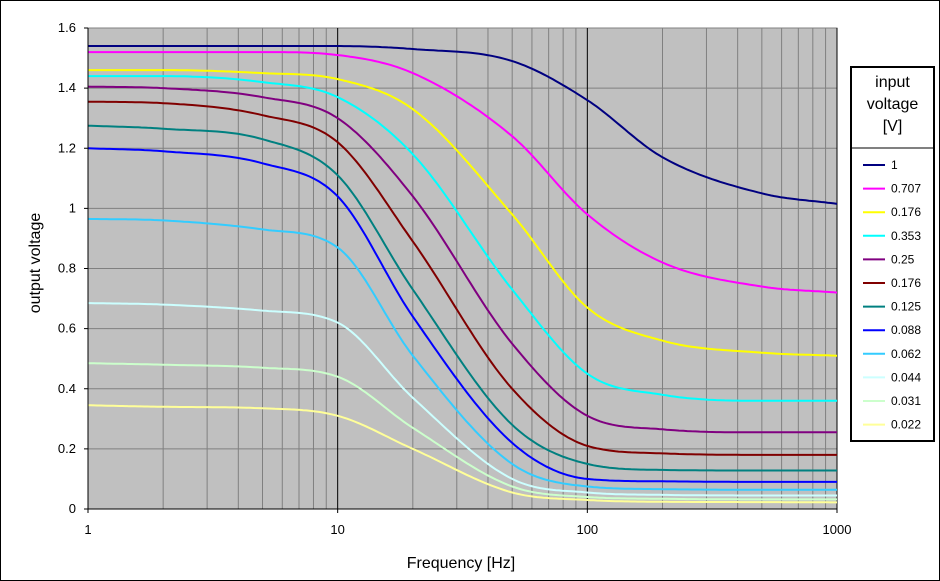 This screenshot has height=581, width=940. Describe the element at coordinates (72, 508) in the screenshot. I see `y-tick-label: 0` at that location.